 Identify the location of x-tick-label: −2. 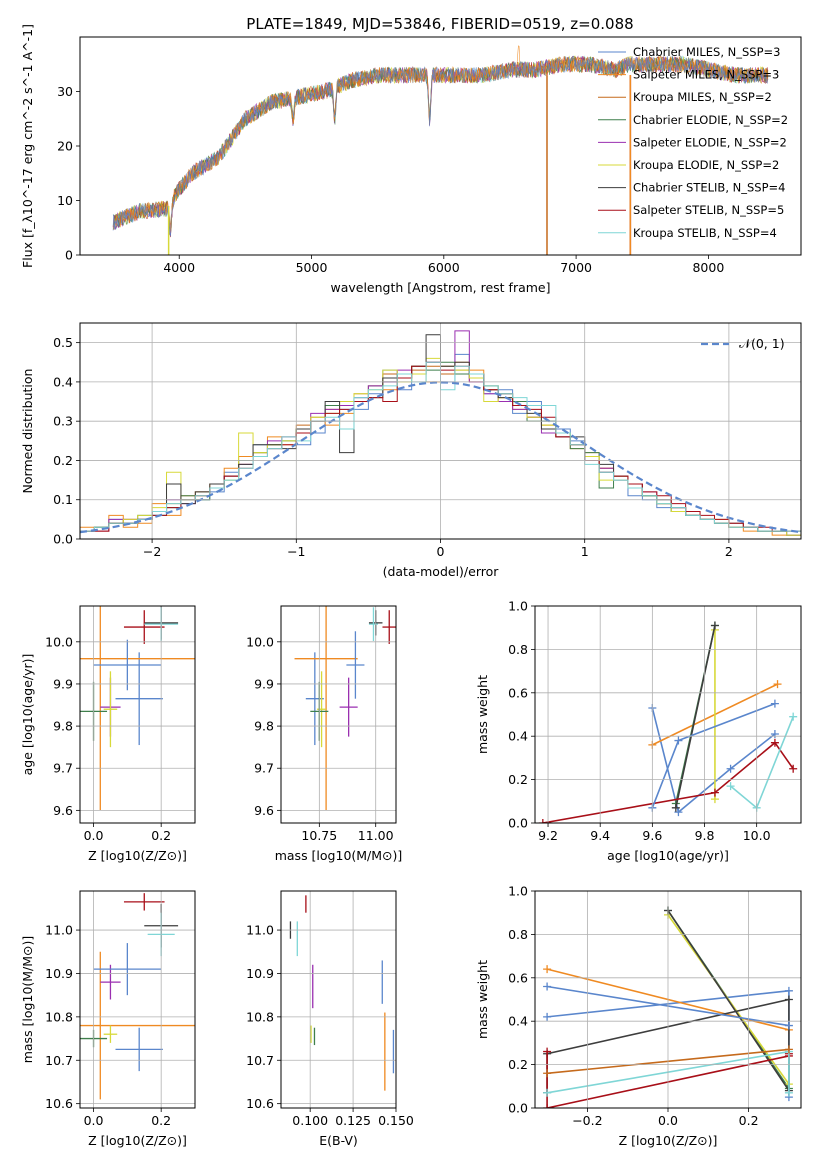
(152, 551).